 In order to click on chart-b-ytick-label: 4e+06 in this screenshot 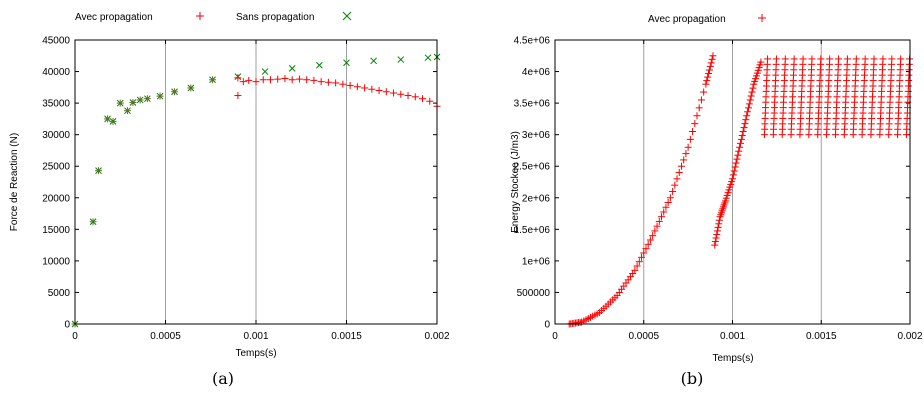, I will do `click(536, 72)`.